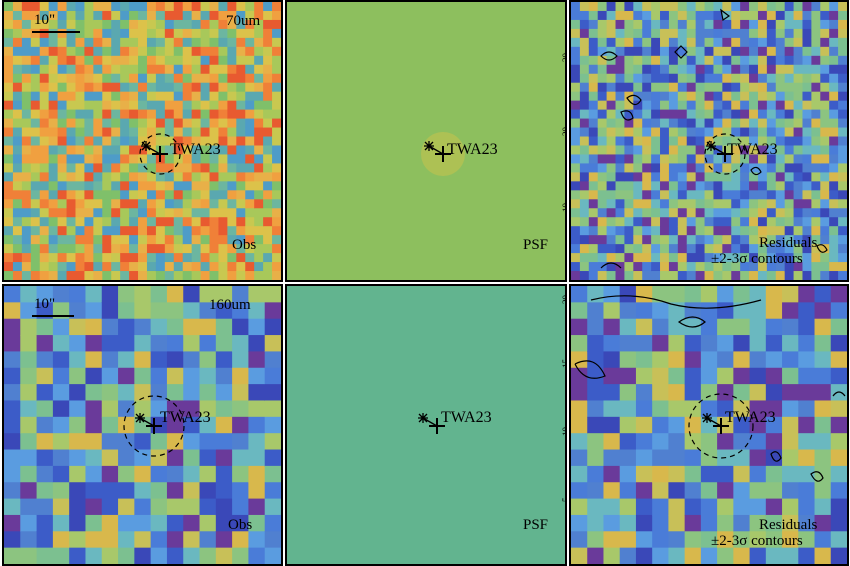 The width and height of the screenshot is (850, 566). I want to click on contour, so click(817, 476).